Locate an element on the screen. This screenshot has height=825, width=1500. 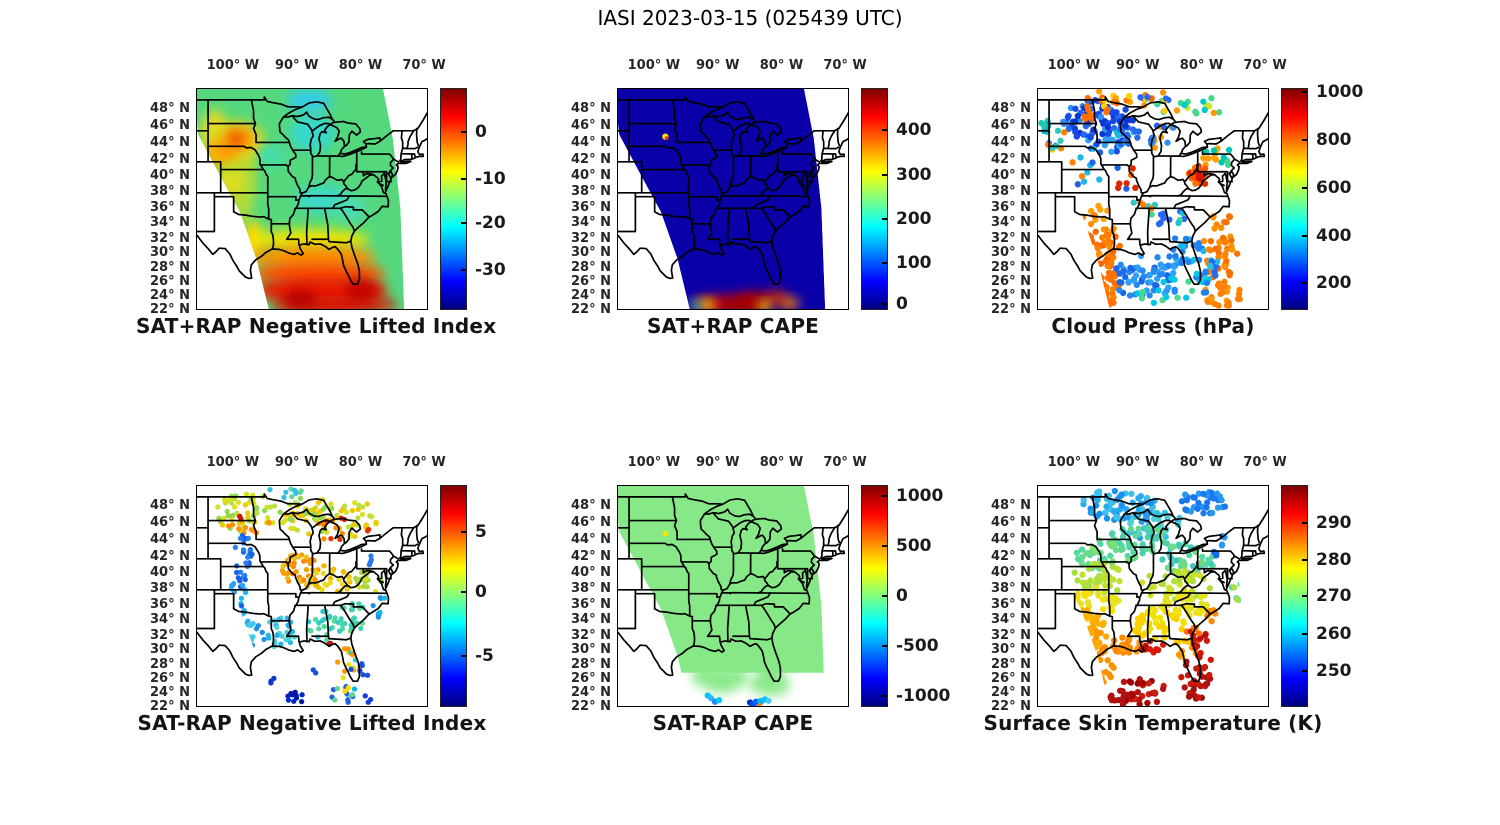
lon-tick-label: 100° W is located at coordinates (654, 462).